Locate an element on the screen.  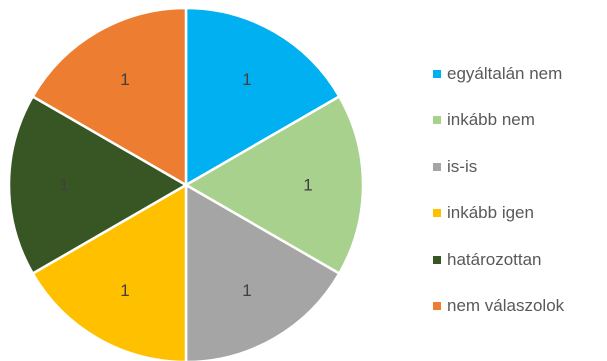
legend-label: inkább nem is located at coordinates (491, 120).